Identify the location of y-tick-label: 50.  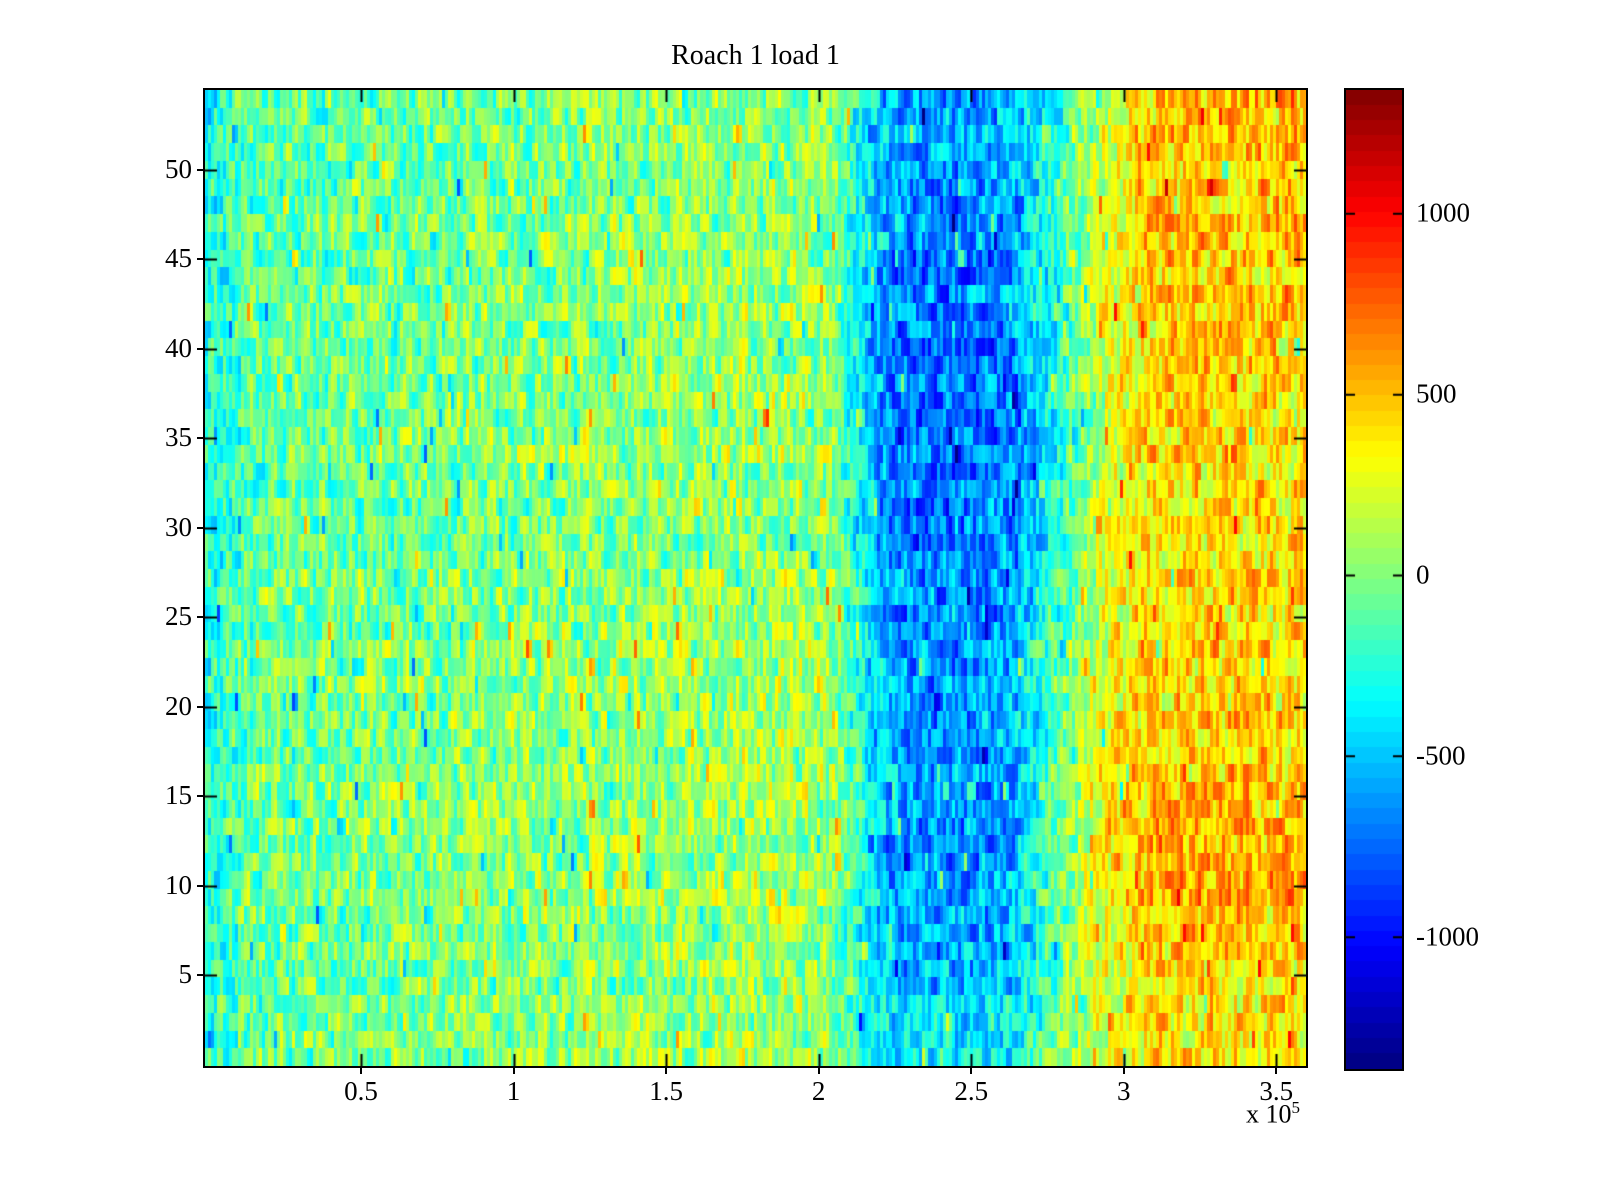
(178, 168).